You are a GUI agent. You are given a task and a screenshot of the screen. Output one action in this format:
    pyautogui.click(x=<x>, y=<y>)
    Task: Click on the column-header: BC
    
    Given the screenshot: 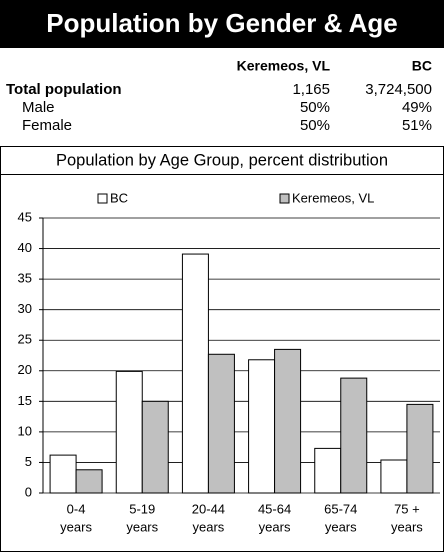 What is the action you would take?
    pyautogui.click(x=422, y=66)
    